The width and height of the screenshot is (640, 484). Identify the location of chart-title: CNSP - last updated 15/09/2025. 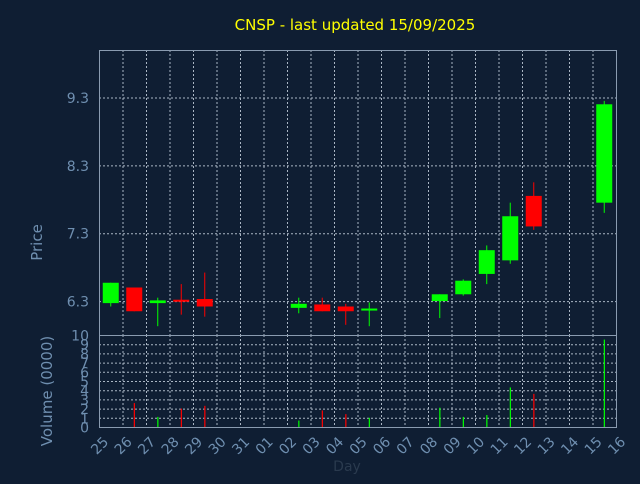
(355, 25).